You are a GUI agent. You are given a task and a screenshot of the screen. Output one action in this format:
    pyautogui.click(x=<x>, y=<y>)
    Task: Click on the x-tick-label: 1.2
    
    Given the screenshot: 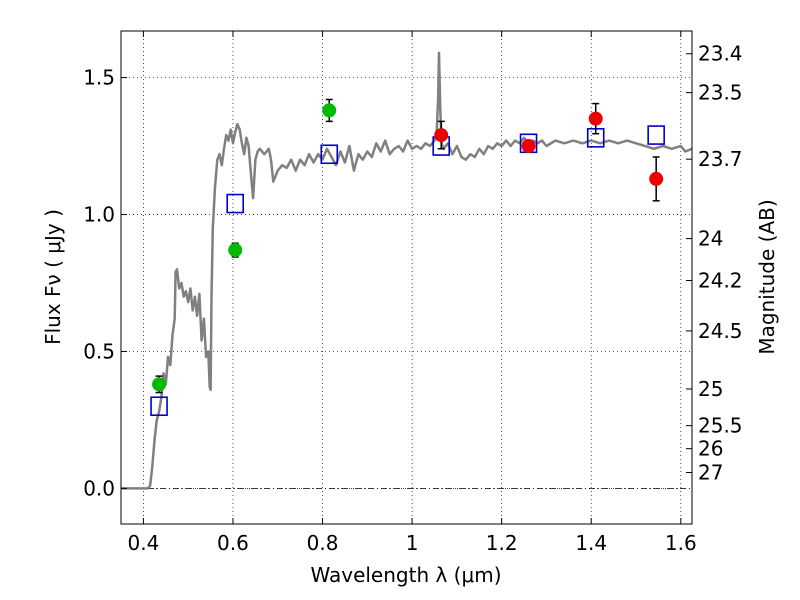 What is the action you would take?
    pyautogui.click(x=502, y=543)
    